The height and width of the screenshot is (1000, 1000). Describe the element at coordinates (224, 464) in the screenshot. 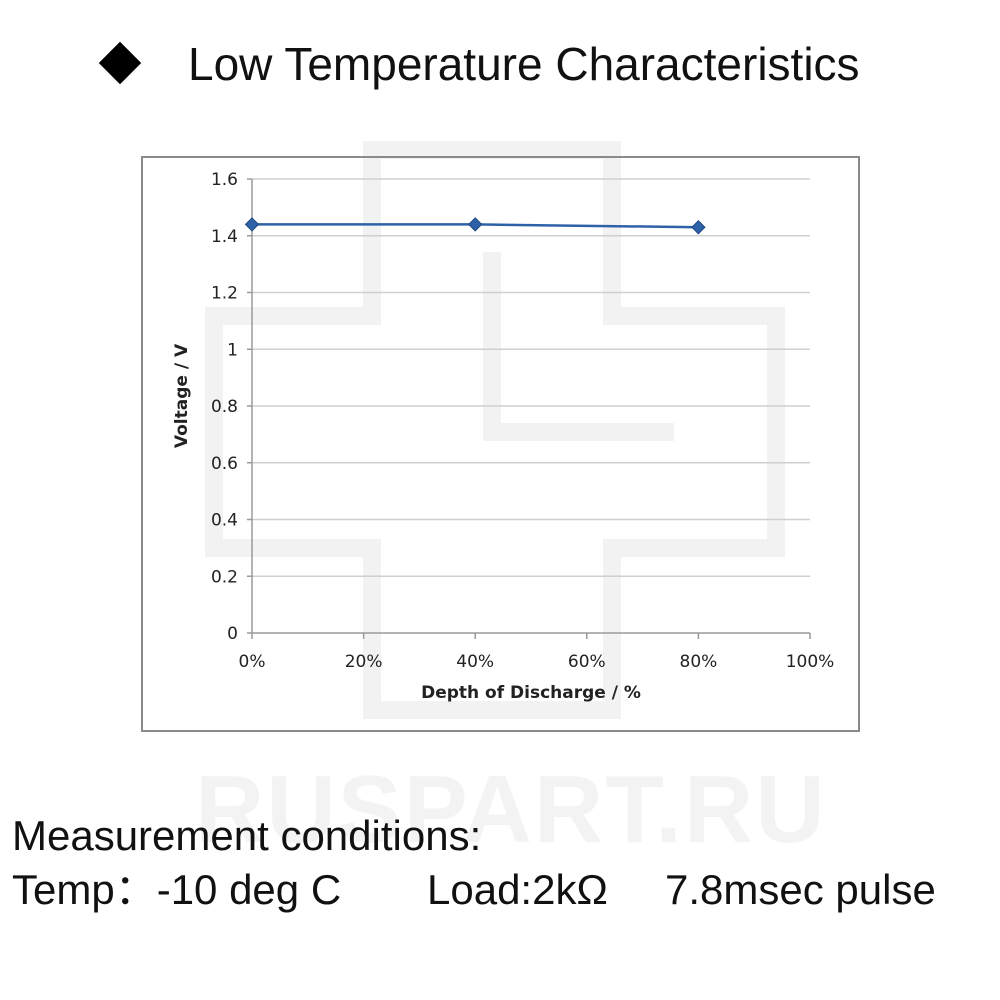

I see `y-tick-label: 0.6` at that location.